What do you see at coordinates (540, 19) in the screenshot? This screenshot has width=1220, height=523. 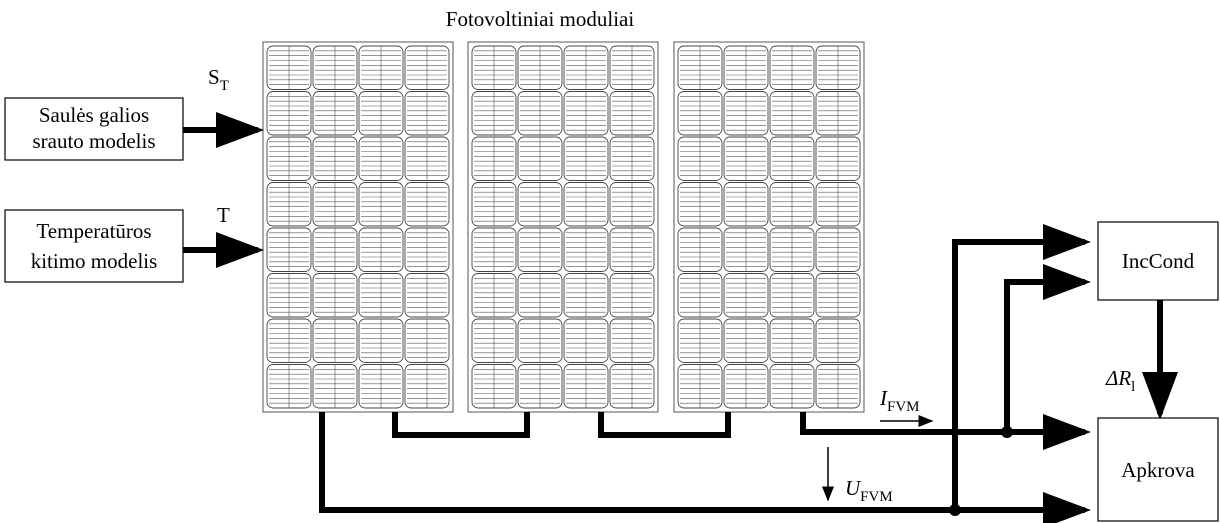 I see `panels-title: Fotovoltiniai moduliai` at bounding box center [540, 19].